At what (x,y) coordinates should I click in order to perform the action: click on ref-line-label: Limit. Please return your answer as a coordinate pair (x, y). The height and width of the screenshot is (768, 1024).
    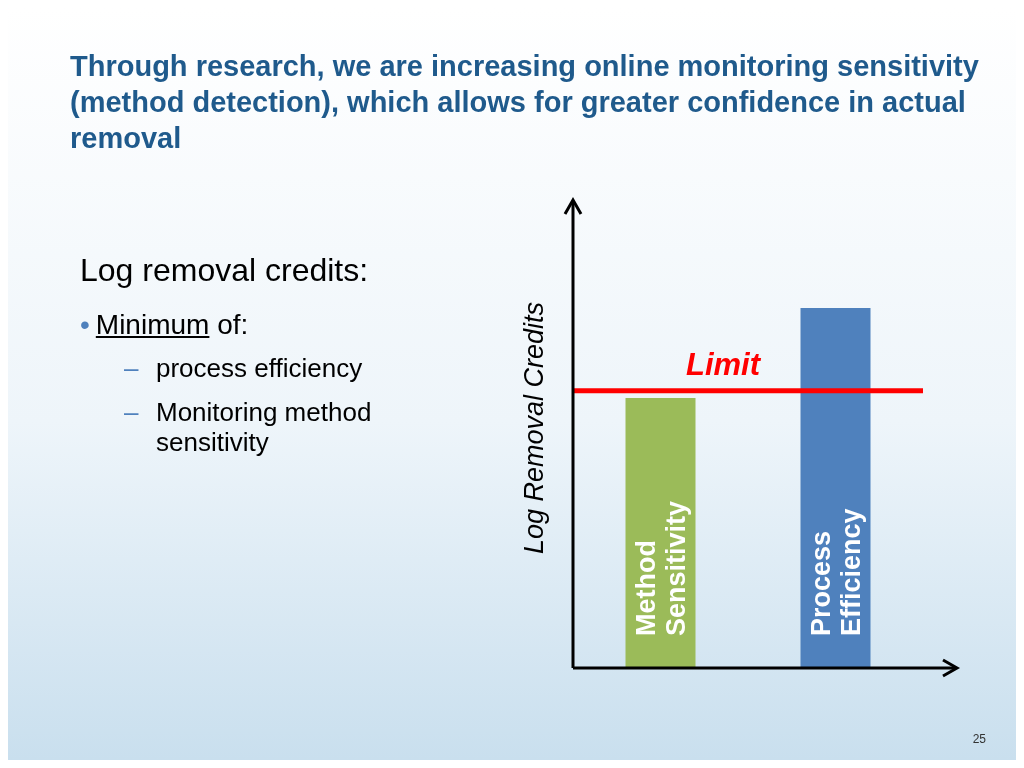
    Looking at the image, I should click on (723, 364).